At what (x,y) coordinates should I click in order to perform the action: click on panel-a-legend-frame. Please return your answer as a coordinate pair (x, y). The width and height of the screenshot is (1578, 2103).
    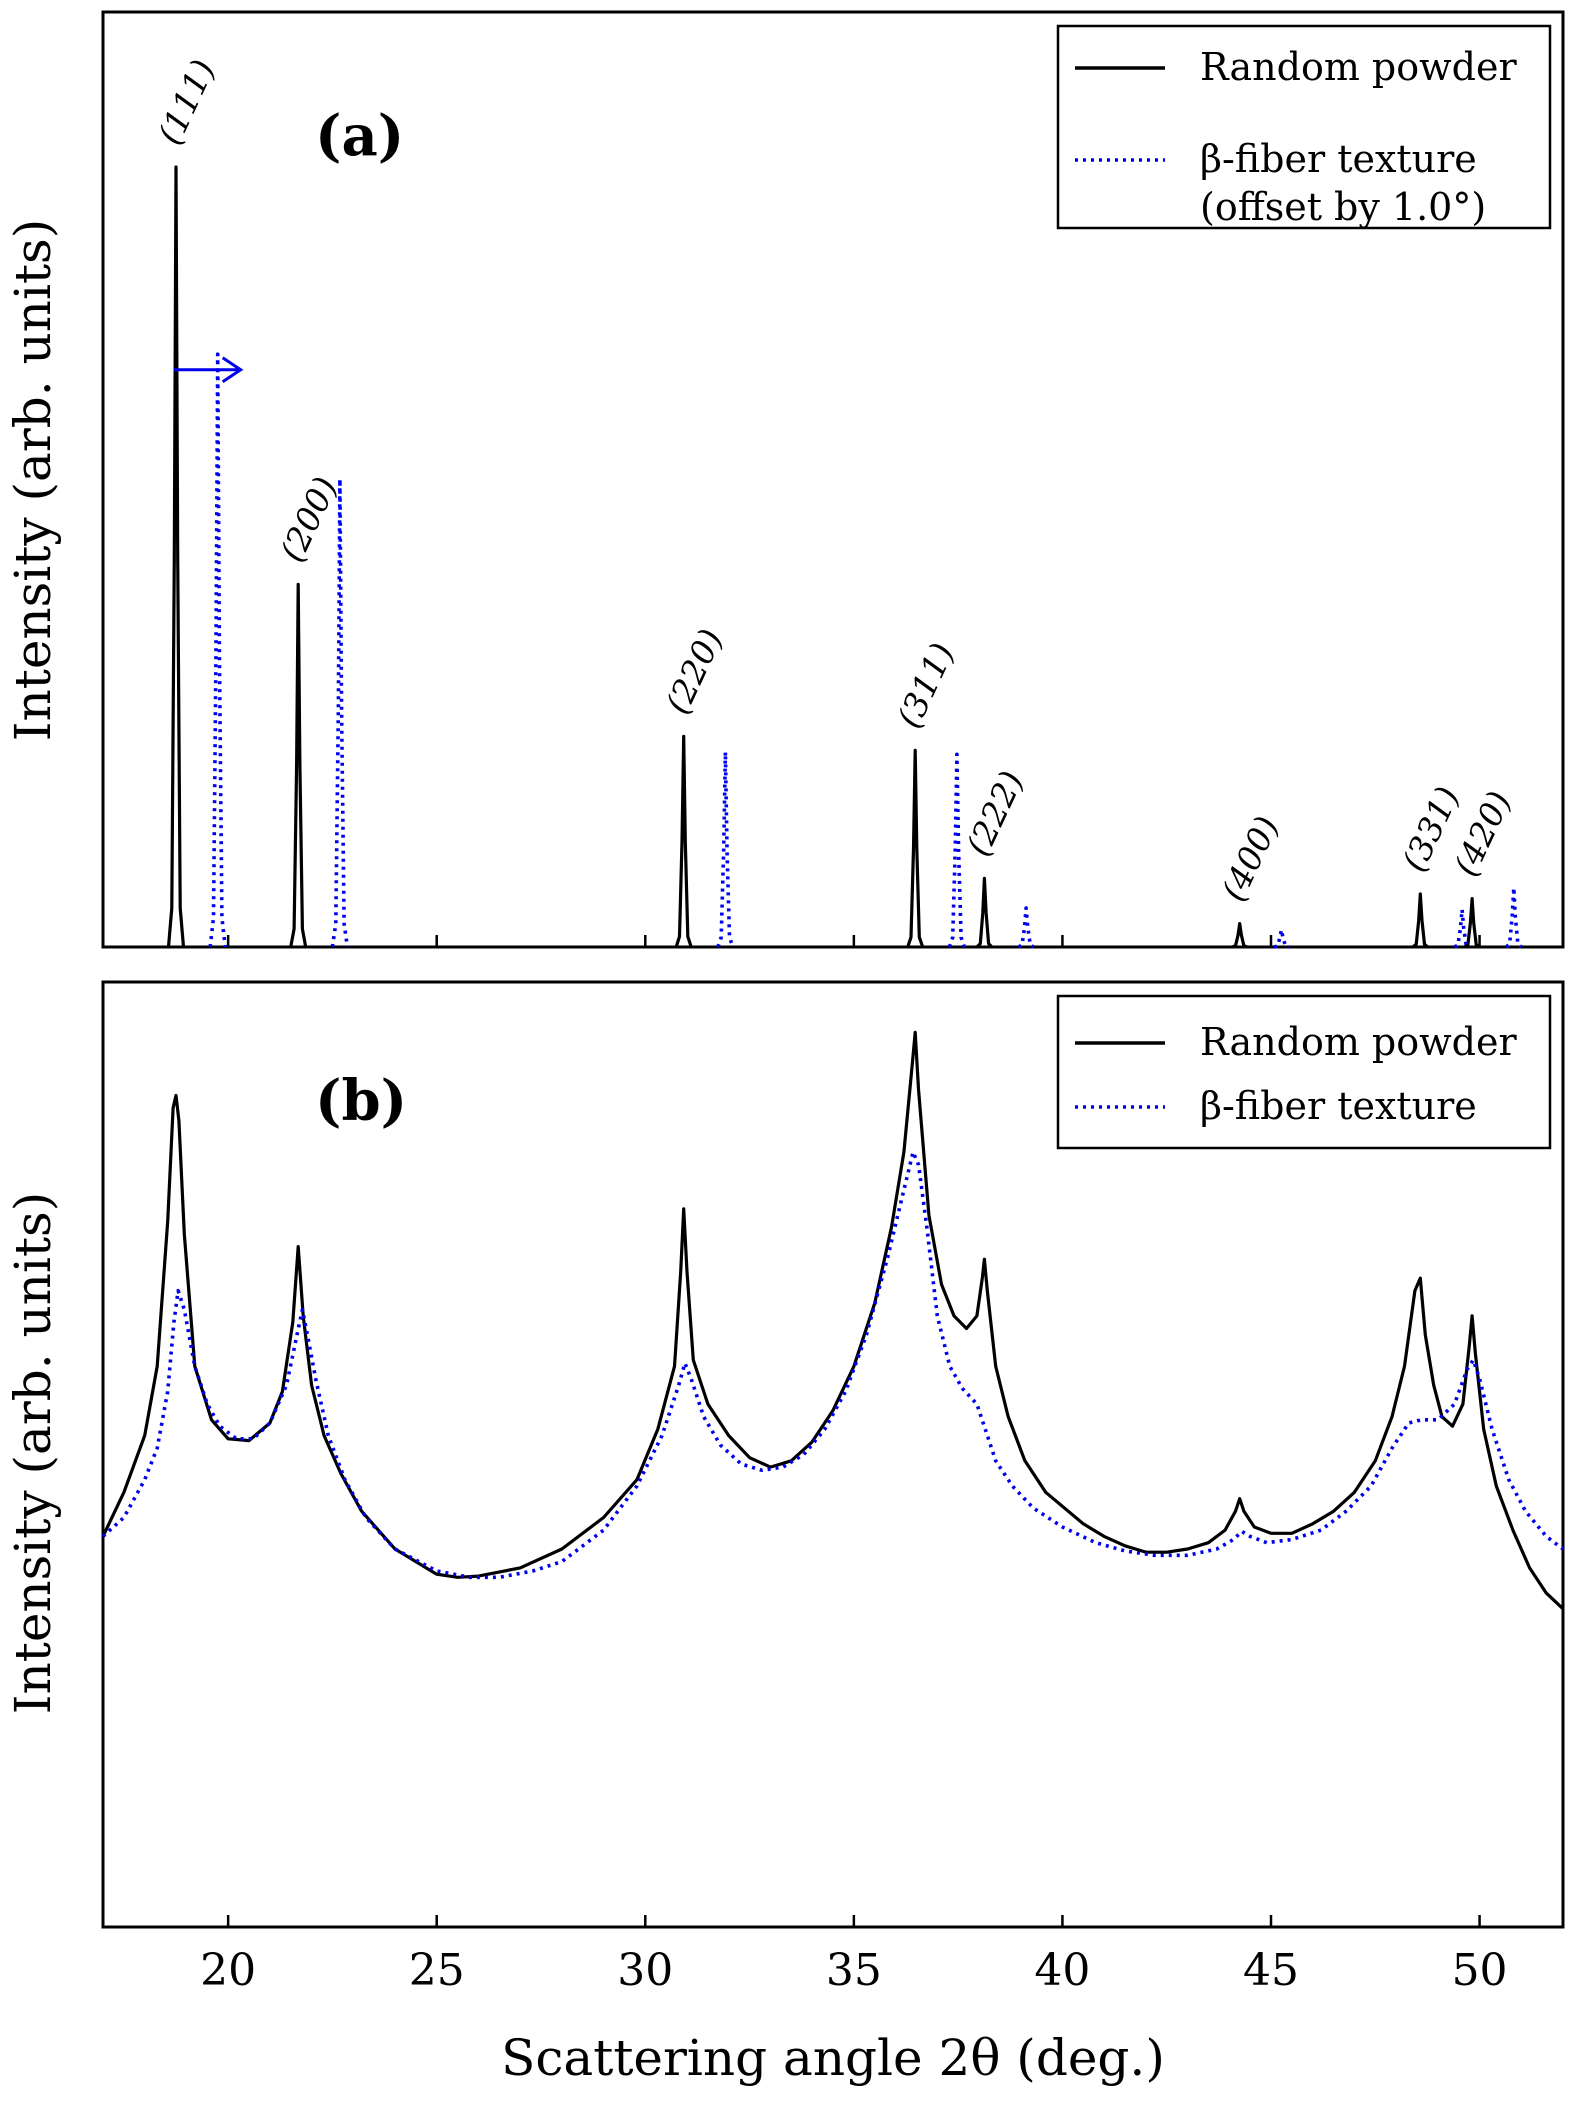
    Looking at the image, I should click on (1304, 127).